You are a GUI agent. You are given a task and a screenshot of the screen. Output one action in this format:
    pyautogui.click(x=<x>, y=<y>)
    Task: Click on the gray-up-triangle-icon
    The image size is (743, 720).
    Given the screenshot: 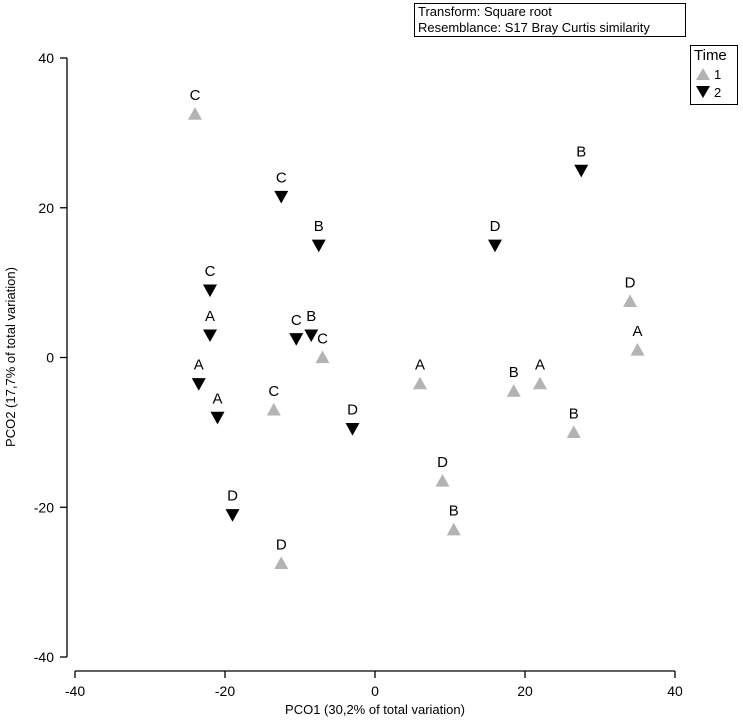 What is the action you would take?
    pyautogui.click(x=703, y=74)
    